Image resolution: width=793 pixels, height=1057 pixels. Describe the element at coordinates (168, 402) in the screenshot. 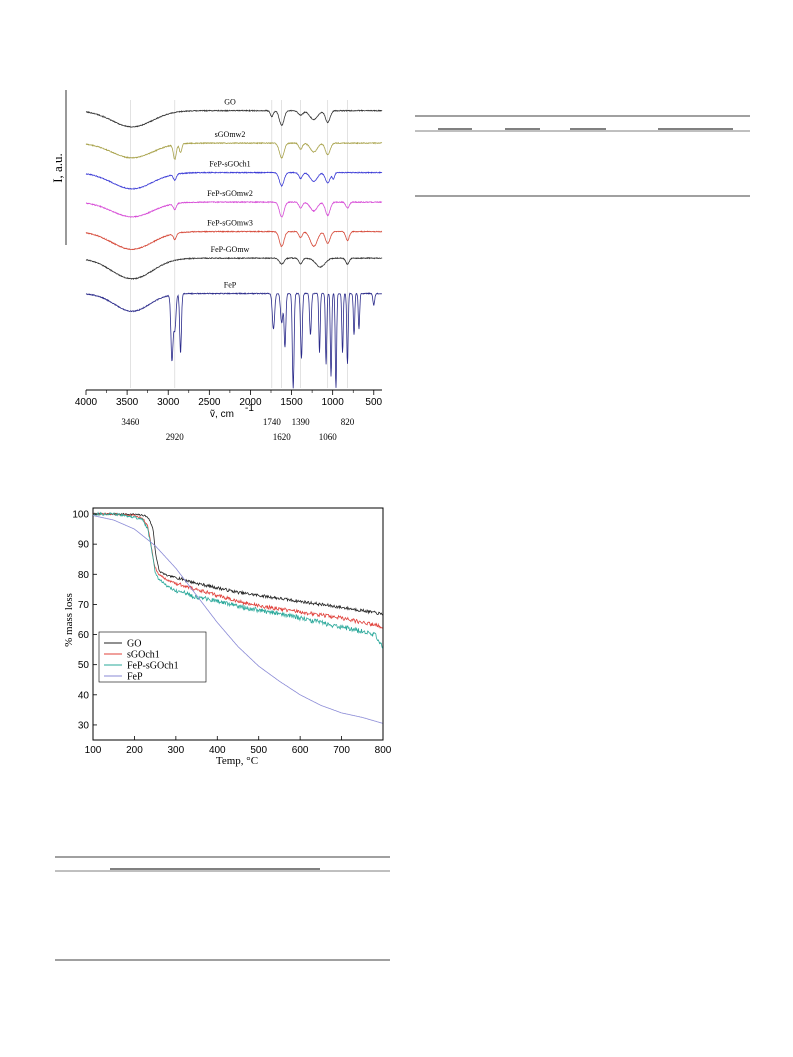

I see `x-tick-label: 3000` at that location.